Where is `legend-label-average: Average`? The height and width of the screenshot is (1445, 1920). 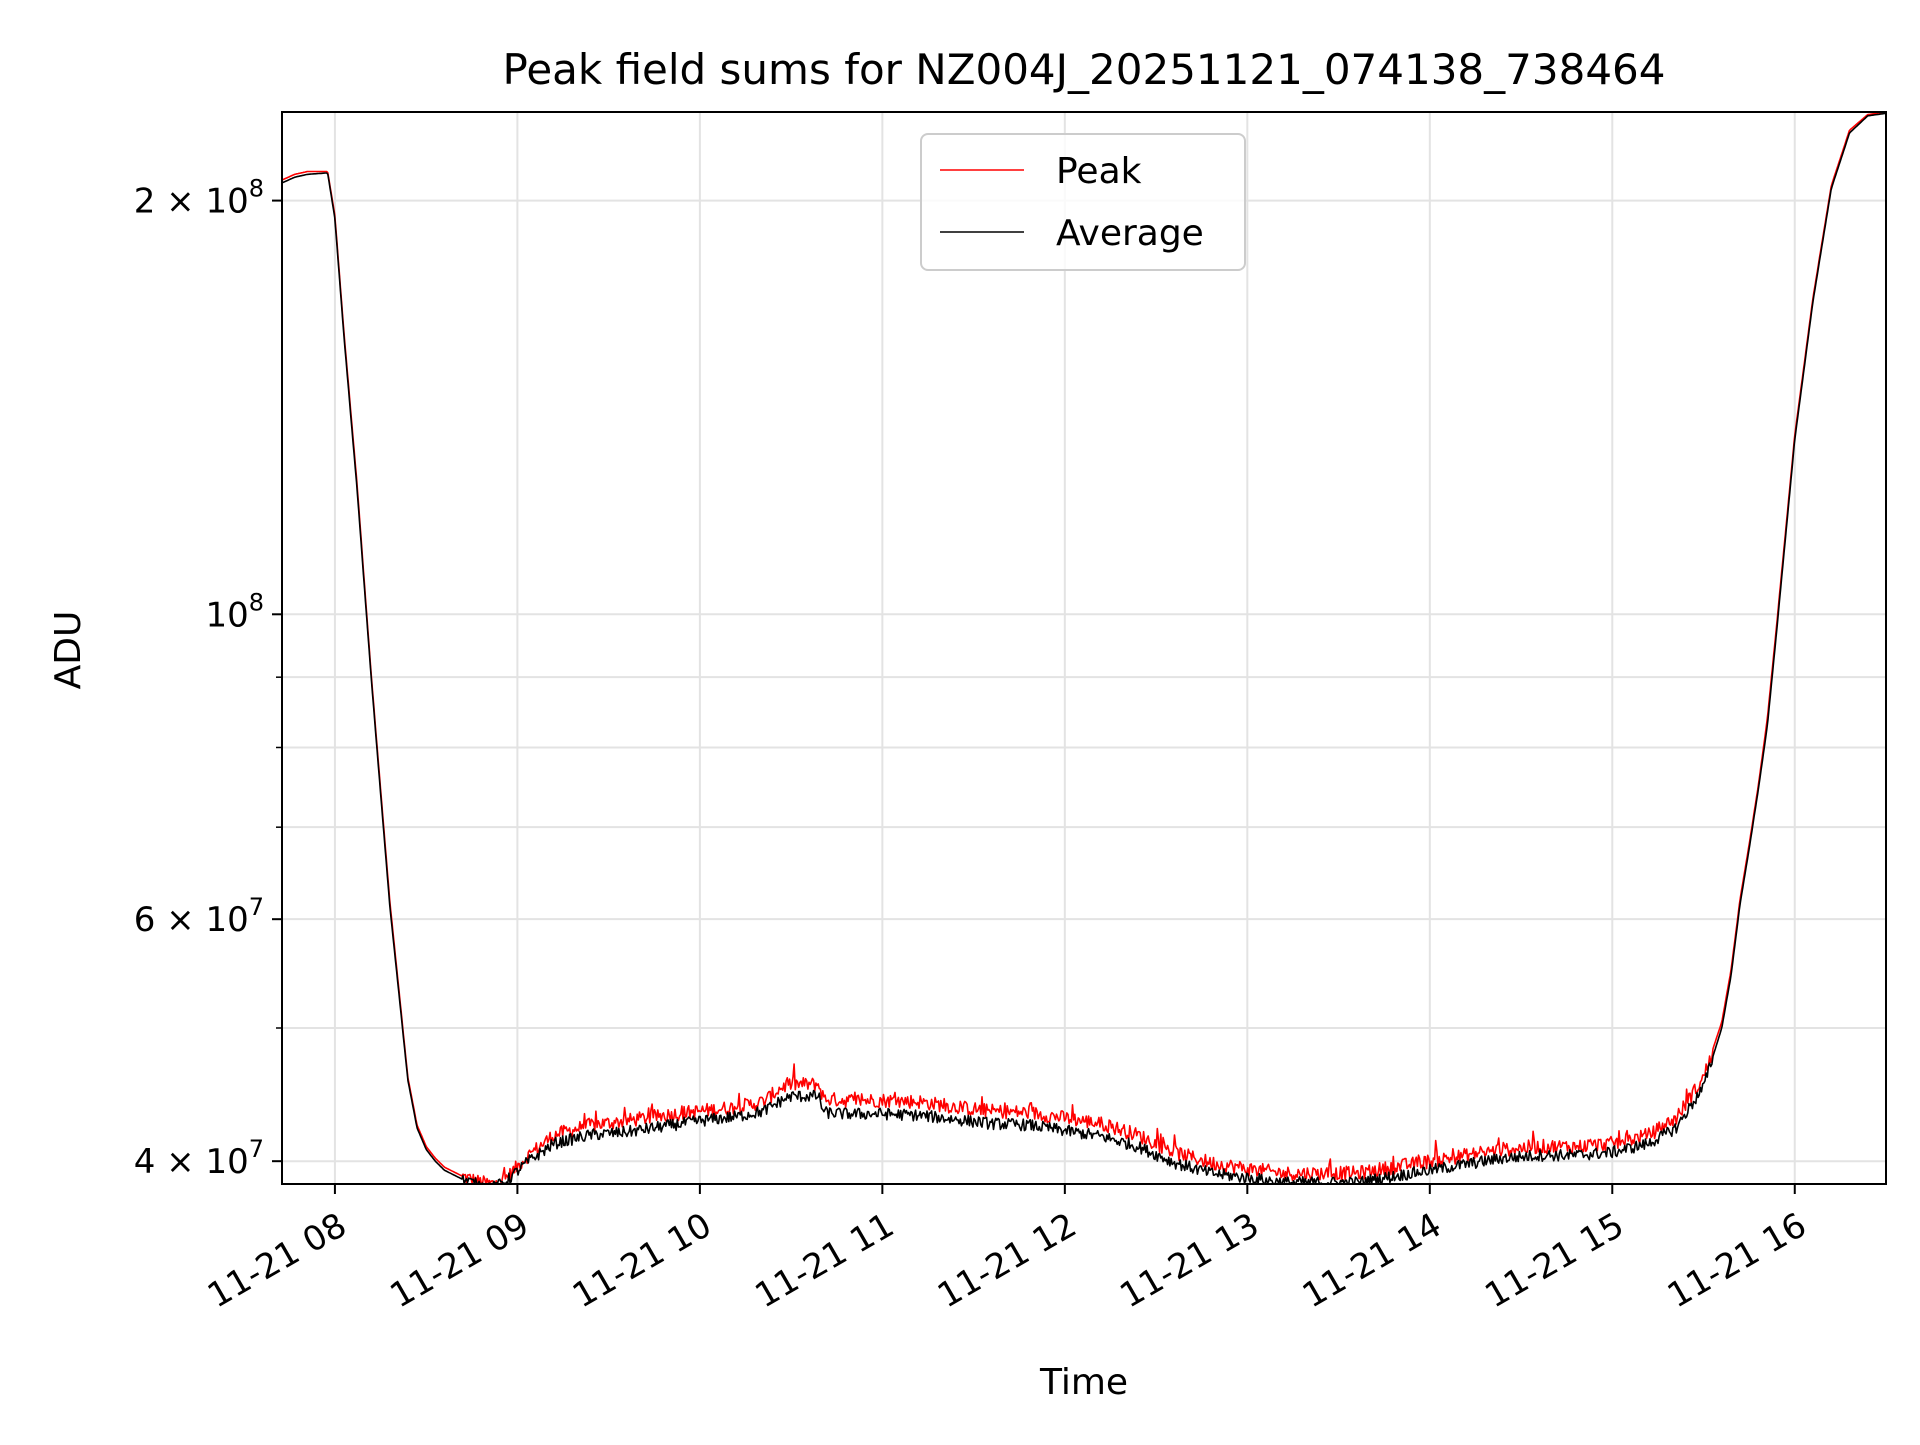
legend-label-average: Average is located at coordinates (1130, 233).